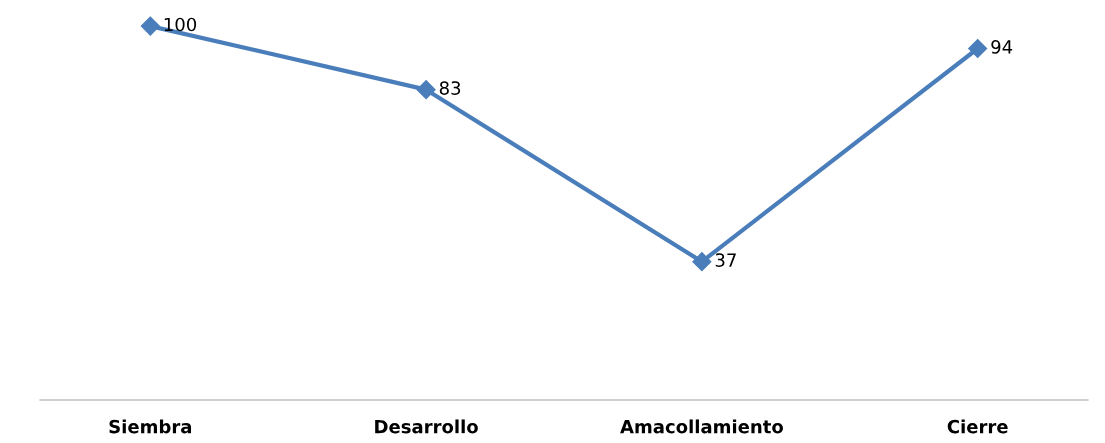 This screenshot has width=1105, height=443. Describe the element at coordinates (180, 24) in the screenshot. I see `data-label: 100` at that location.